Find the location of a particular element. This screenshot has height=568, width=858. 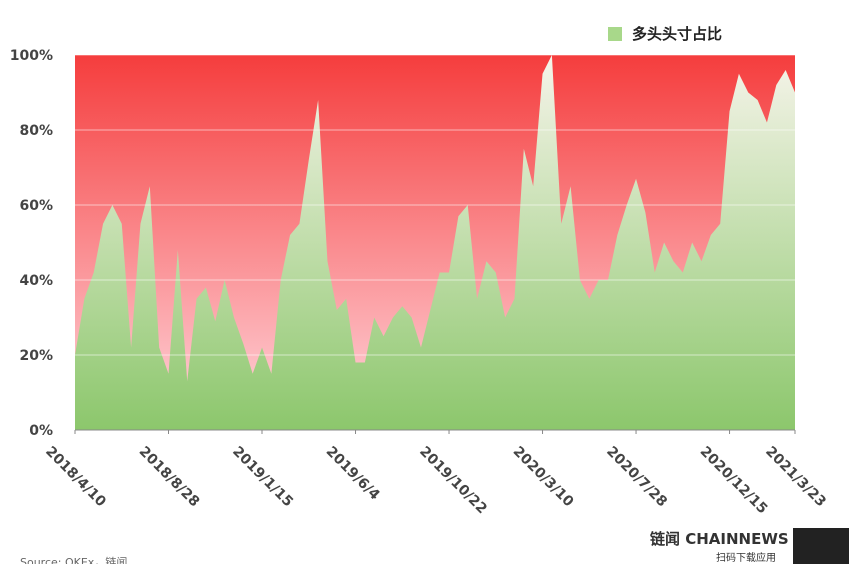

y-tick-label: 0% is located at coordinates (41, 431).